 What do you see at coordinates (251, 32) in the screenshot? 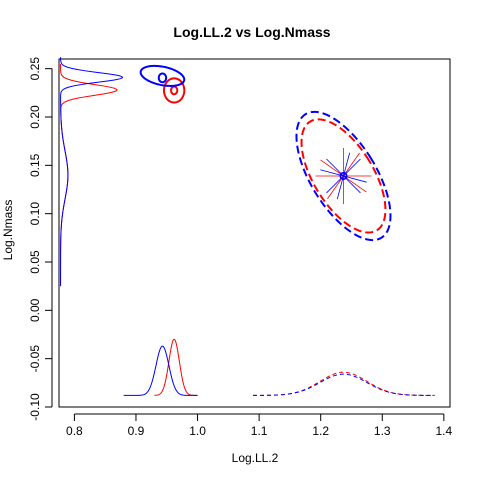
I see `chart-title: Log.LL.2 vs Log.Nmass` at bounding box center [251, 32].